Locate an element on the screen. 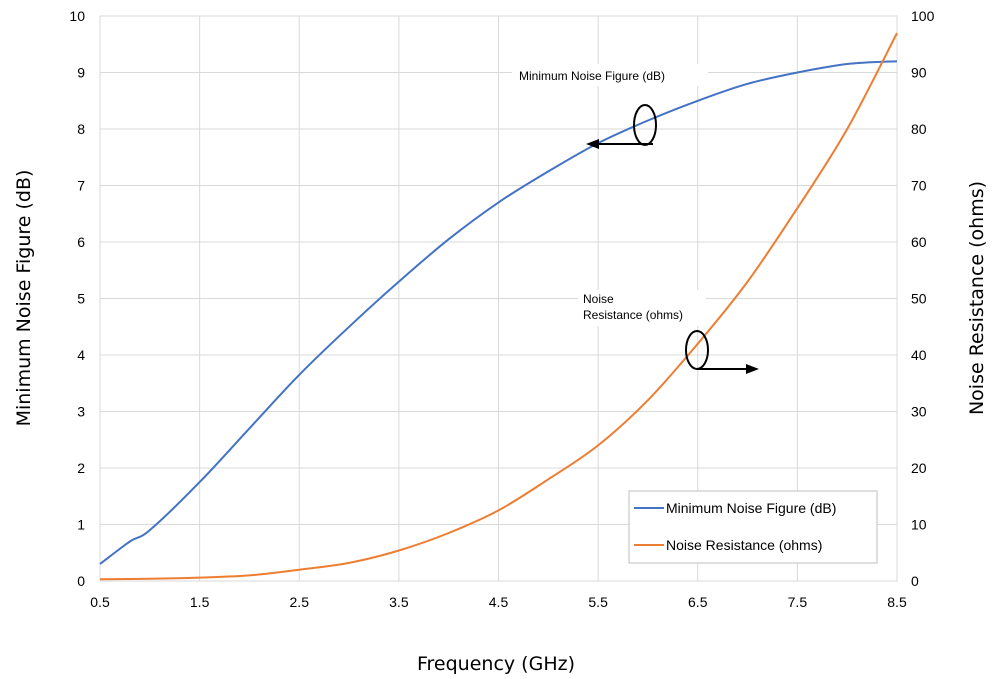 Image resolution: width=993 pixels, height=679 pixels. y-left-tick-label: 9 is located at coordinates (81, 73).